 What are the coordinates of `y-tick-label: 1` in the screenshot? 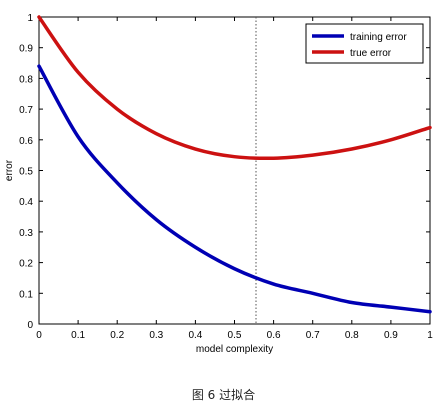 It's located at (30, 18).